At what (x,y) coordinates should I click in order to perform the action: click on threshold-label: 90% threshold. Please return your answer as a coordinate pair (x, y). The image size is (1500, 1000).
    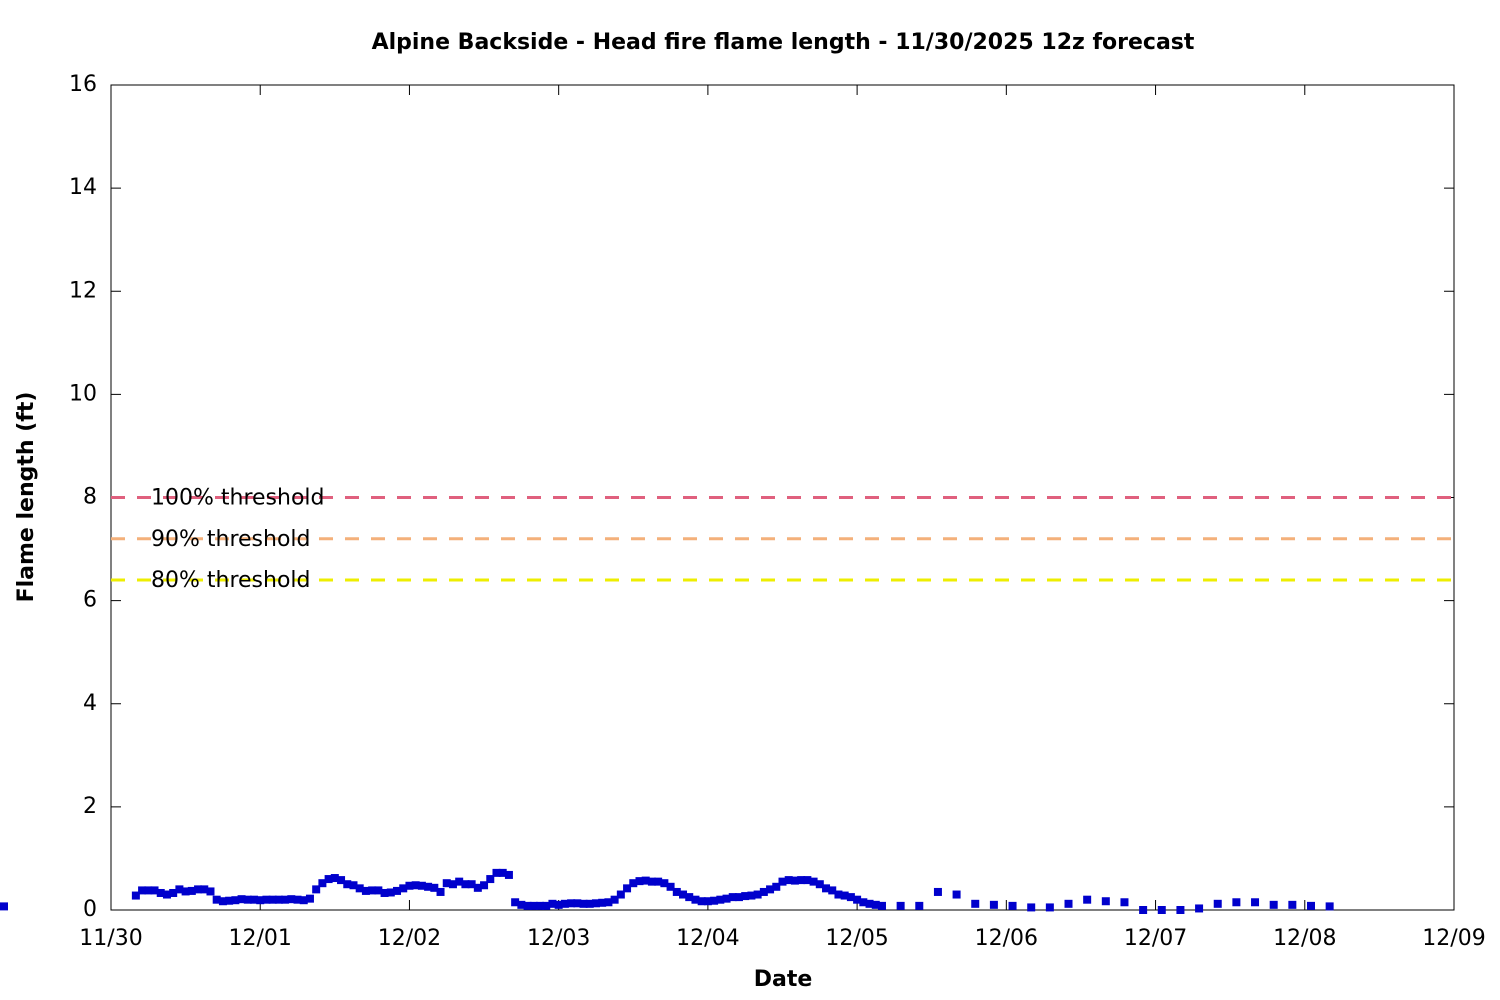
    Looking at the image, I should click on (231, 539).